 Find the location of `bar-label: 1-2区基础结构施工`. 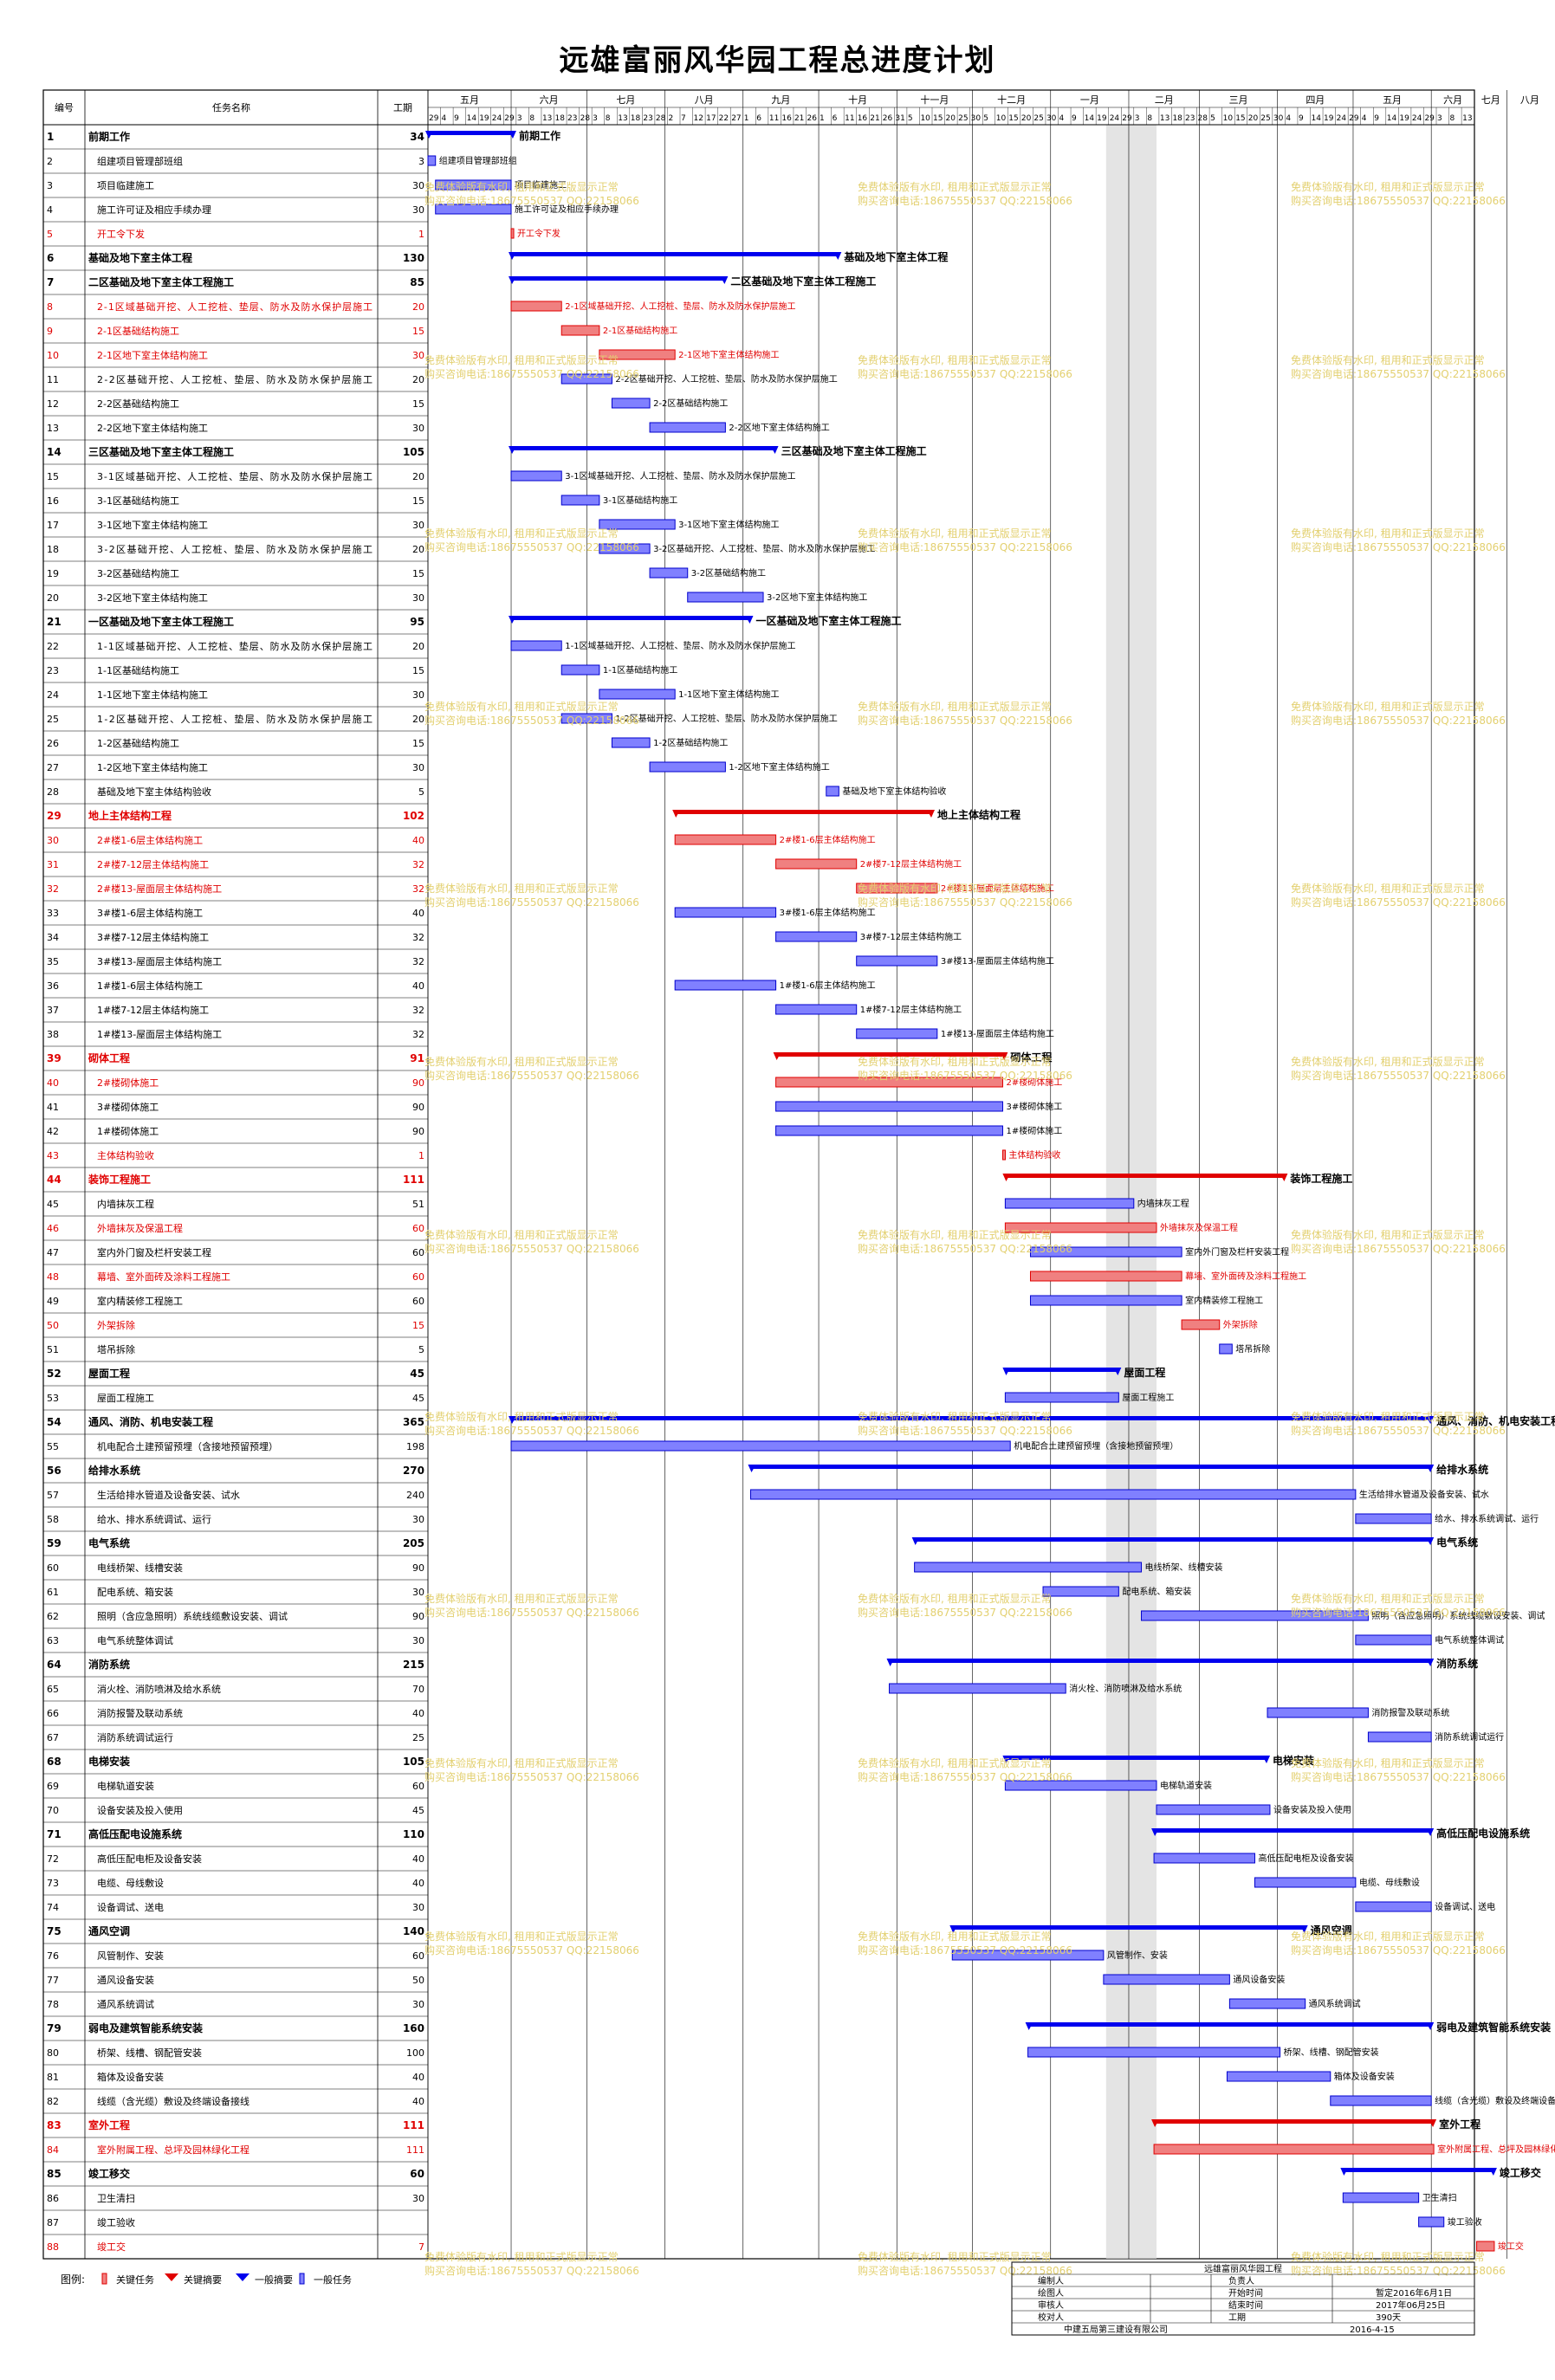

bar-label: 1-2区基础结构施工 is located at coordinates (690, 742).